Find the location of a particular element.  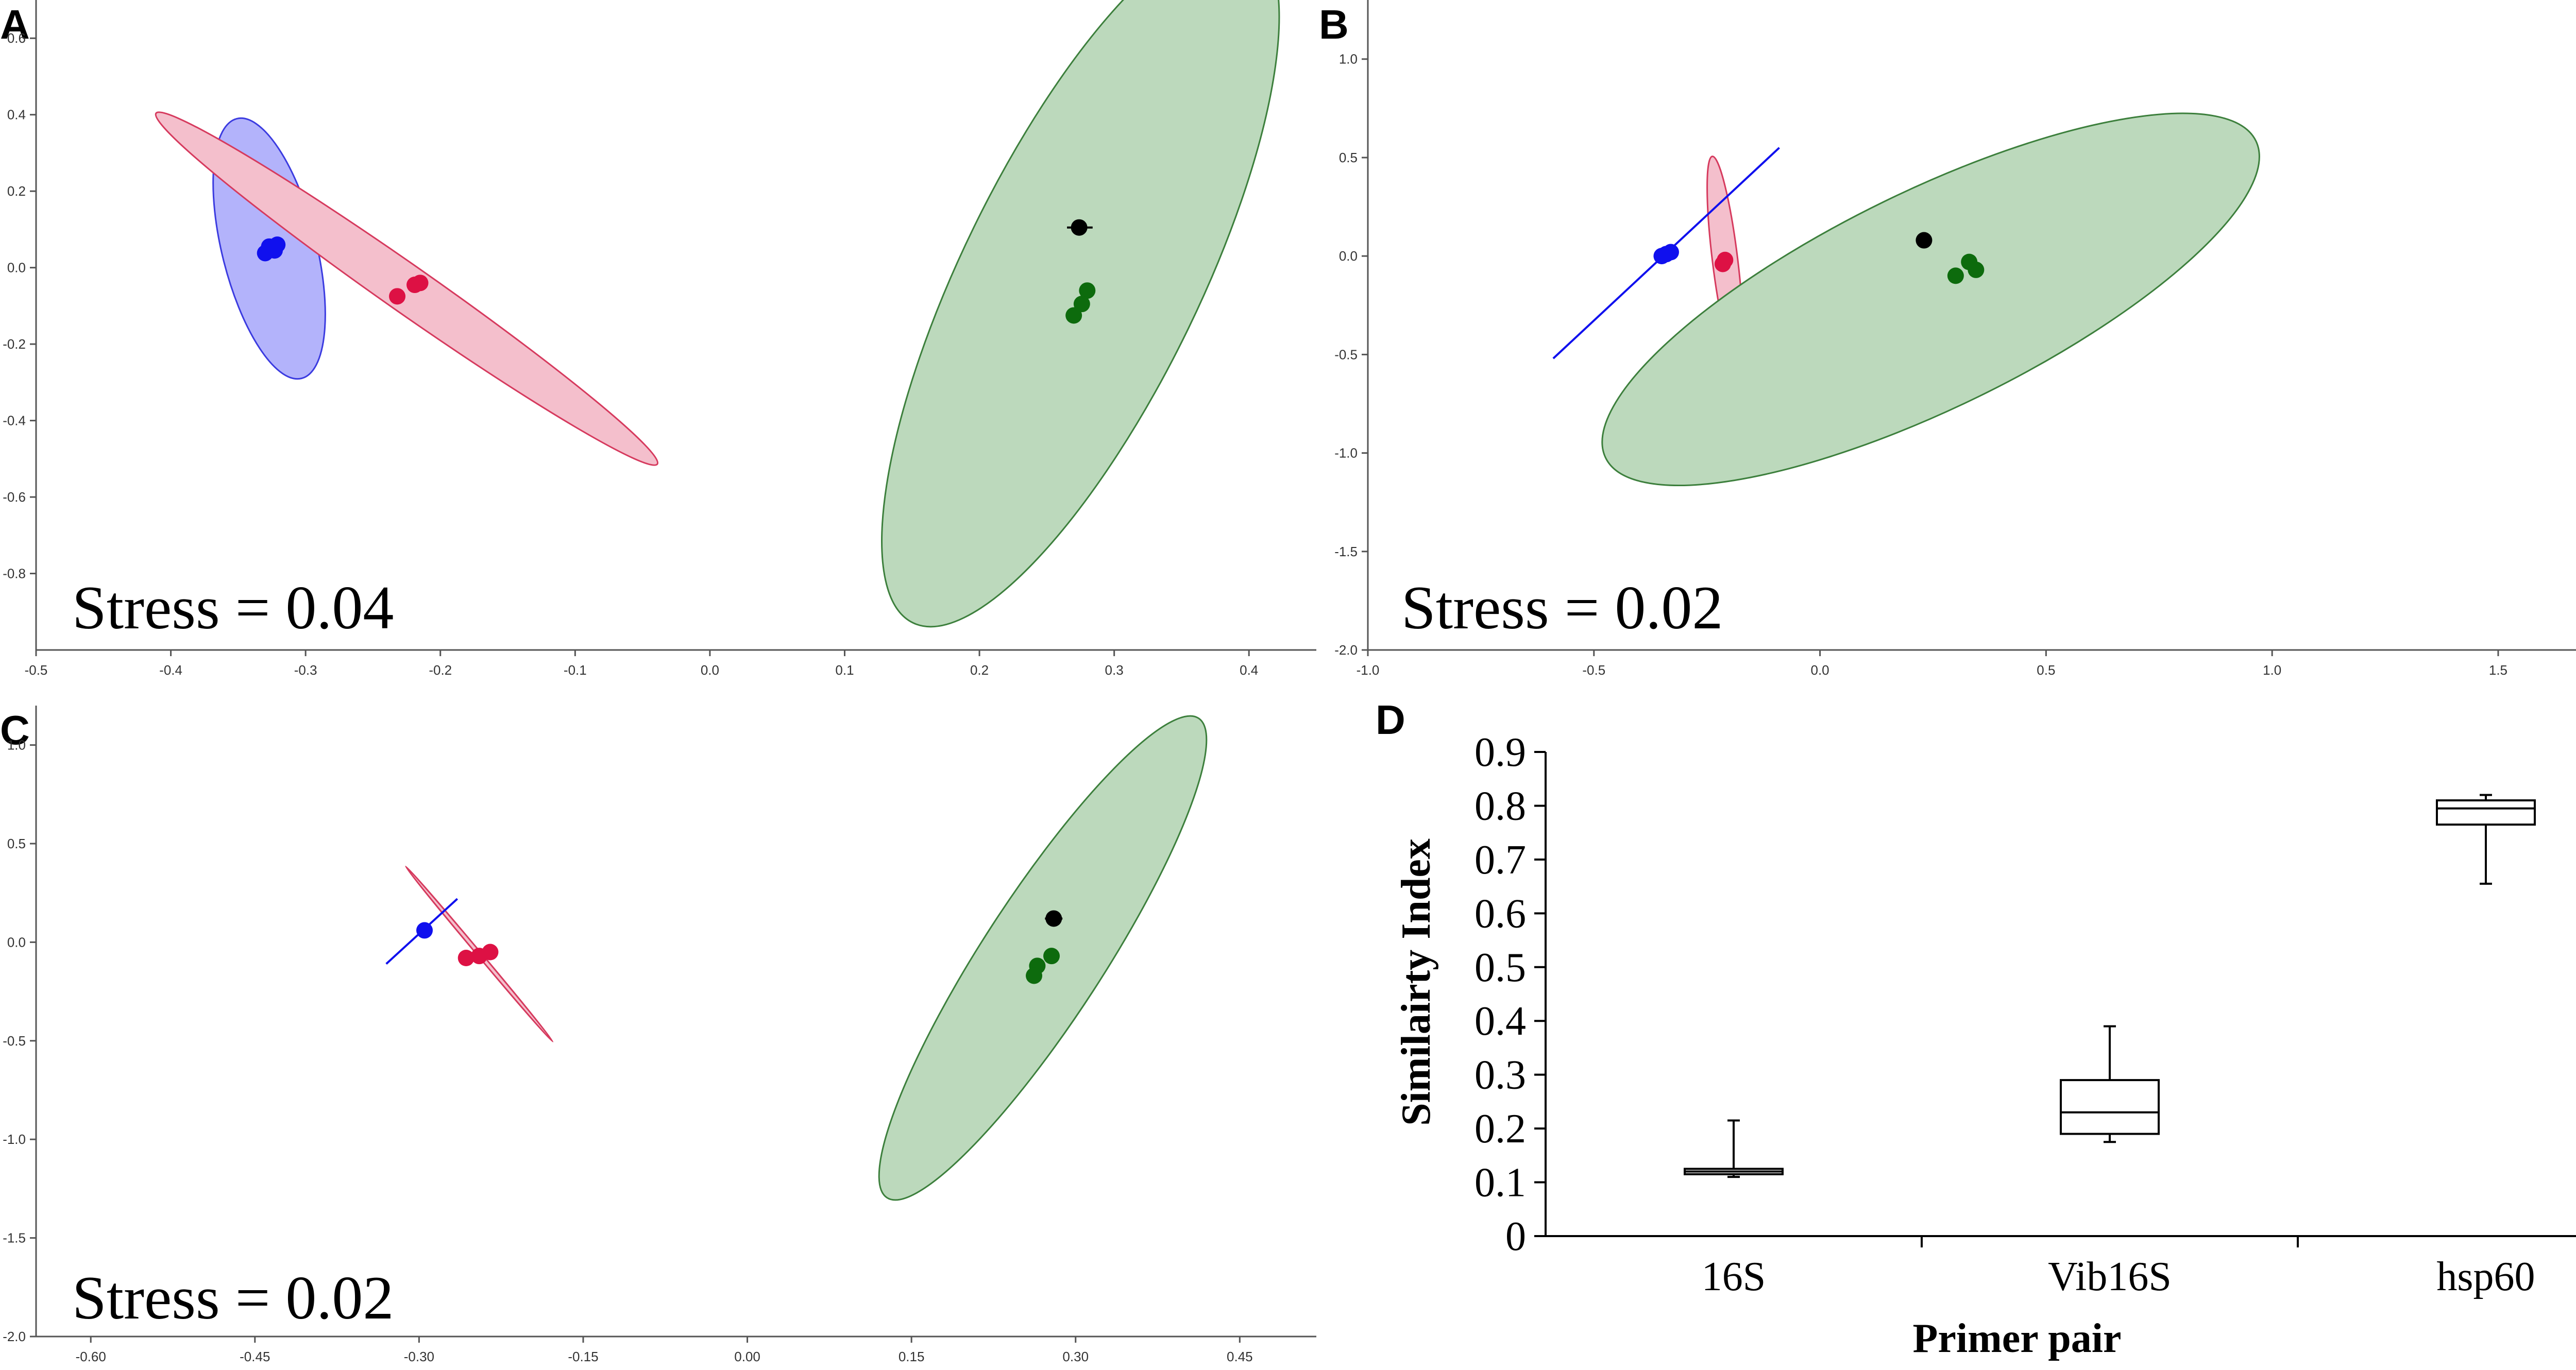

y-tick-label: -0.2 is located at coordinates (14, 344).